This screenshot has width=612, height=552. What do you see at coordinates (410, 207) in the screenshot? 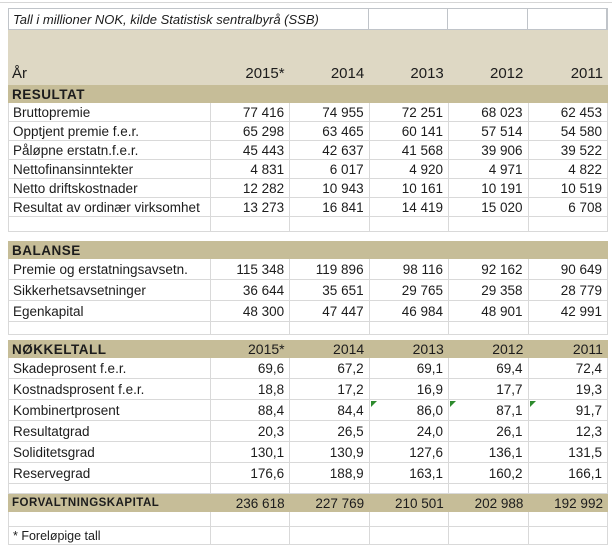
I see `value-cell: 14 419` at bounding box center [410, 207].